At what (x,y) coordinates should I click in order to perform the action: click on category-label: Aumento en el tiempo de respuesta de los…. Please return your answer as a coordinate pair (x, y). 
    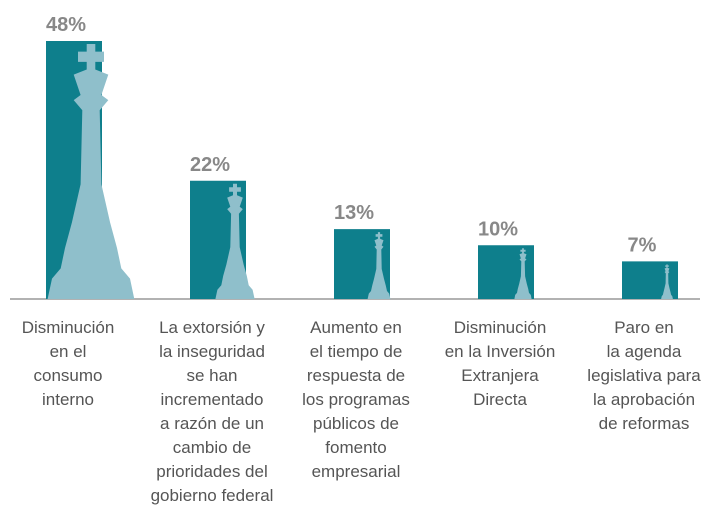
    Looking at the image, I should click on (356, 399).